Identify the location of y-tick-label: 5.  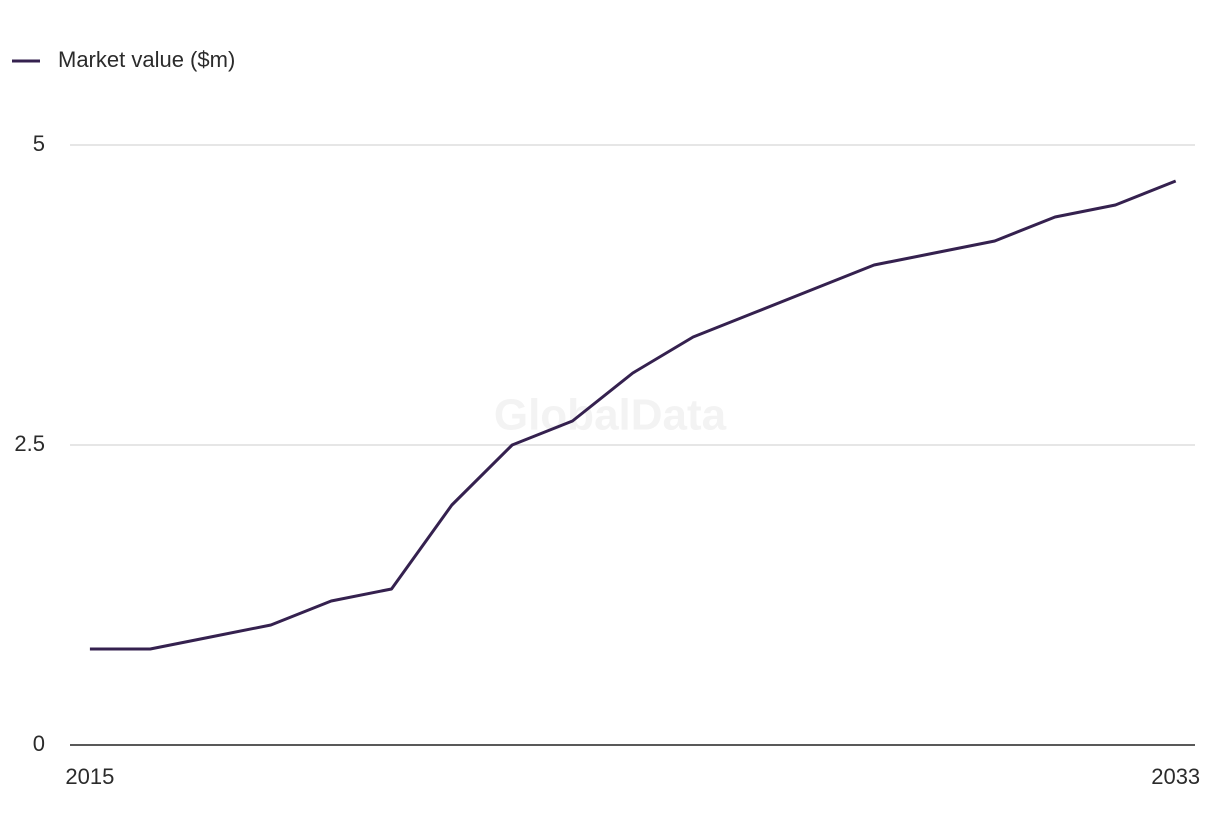
(39, 143).